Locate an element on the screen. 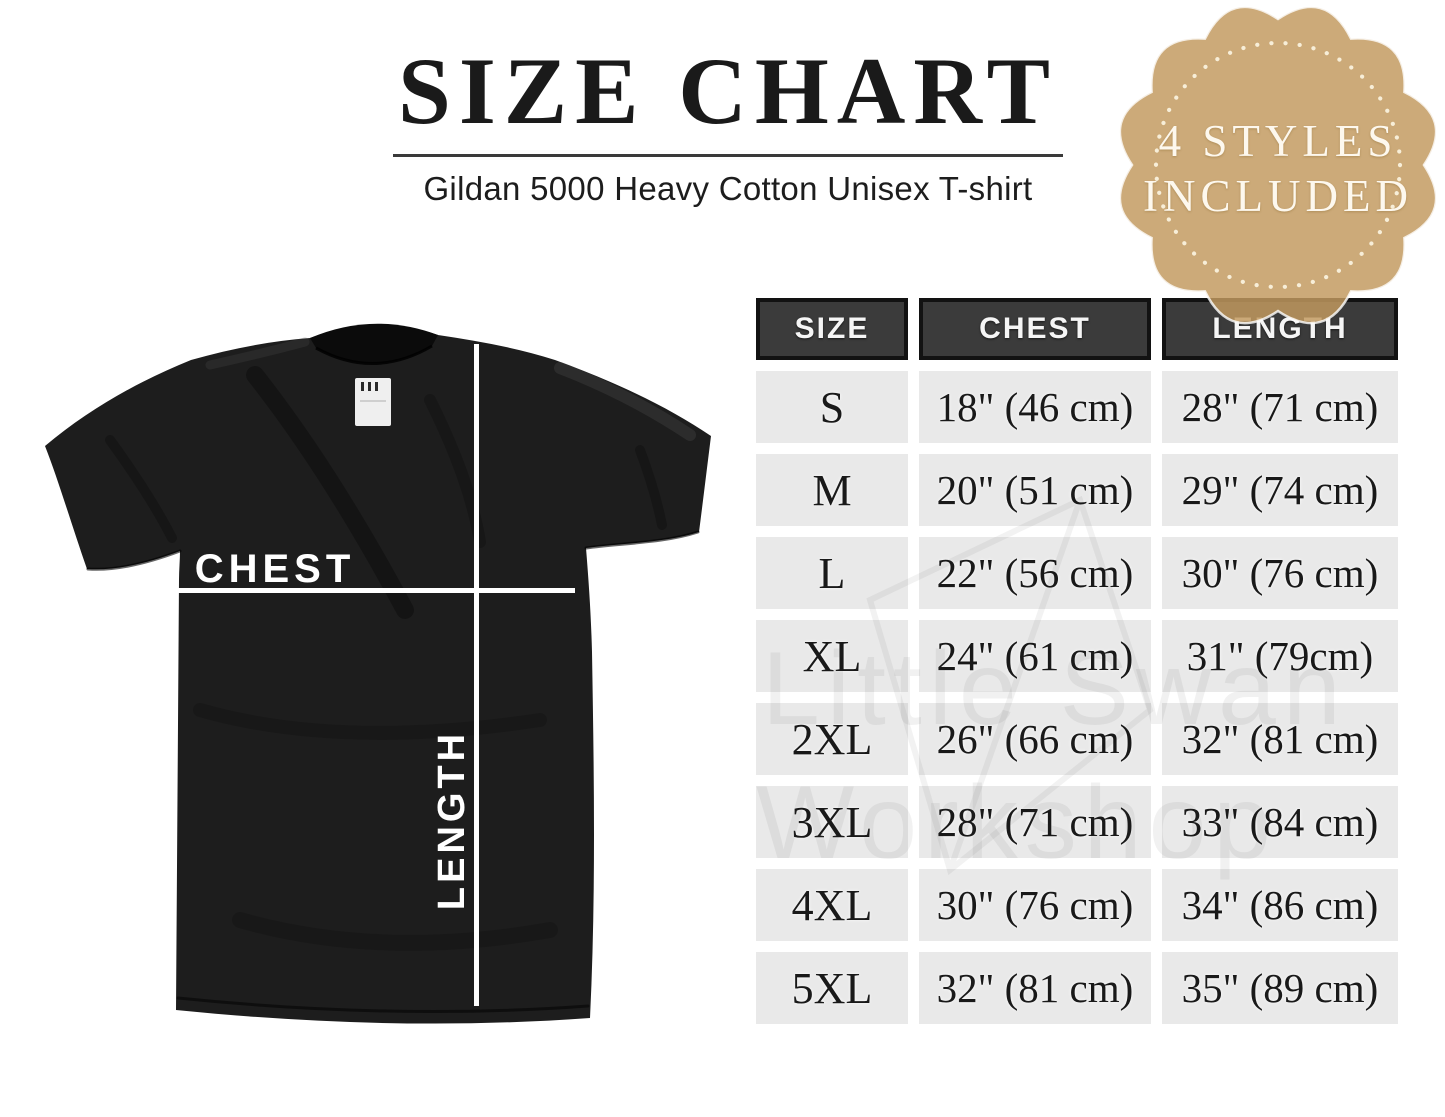  cell-length: 29" (74 cm) is located at coordinates (1280, 490).